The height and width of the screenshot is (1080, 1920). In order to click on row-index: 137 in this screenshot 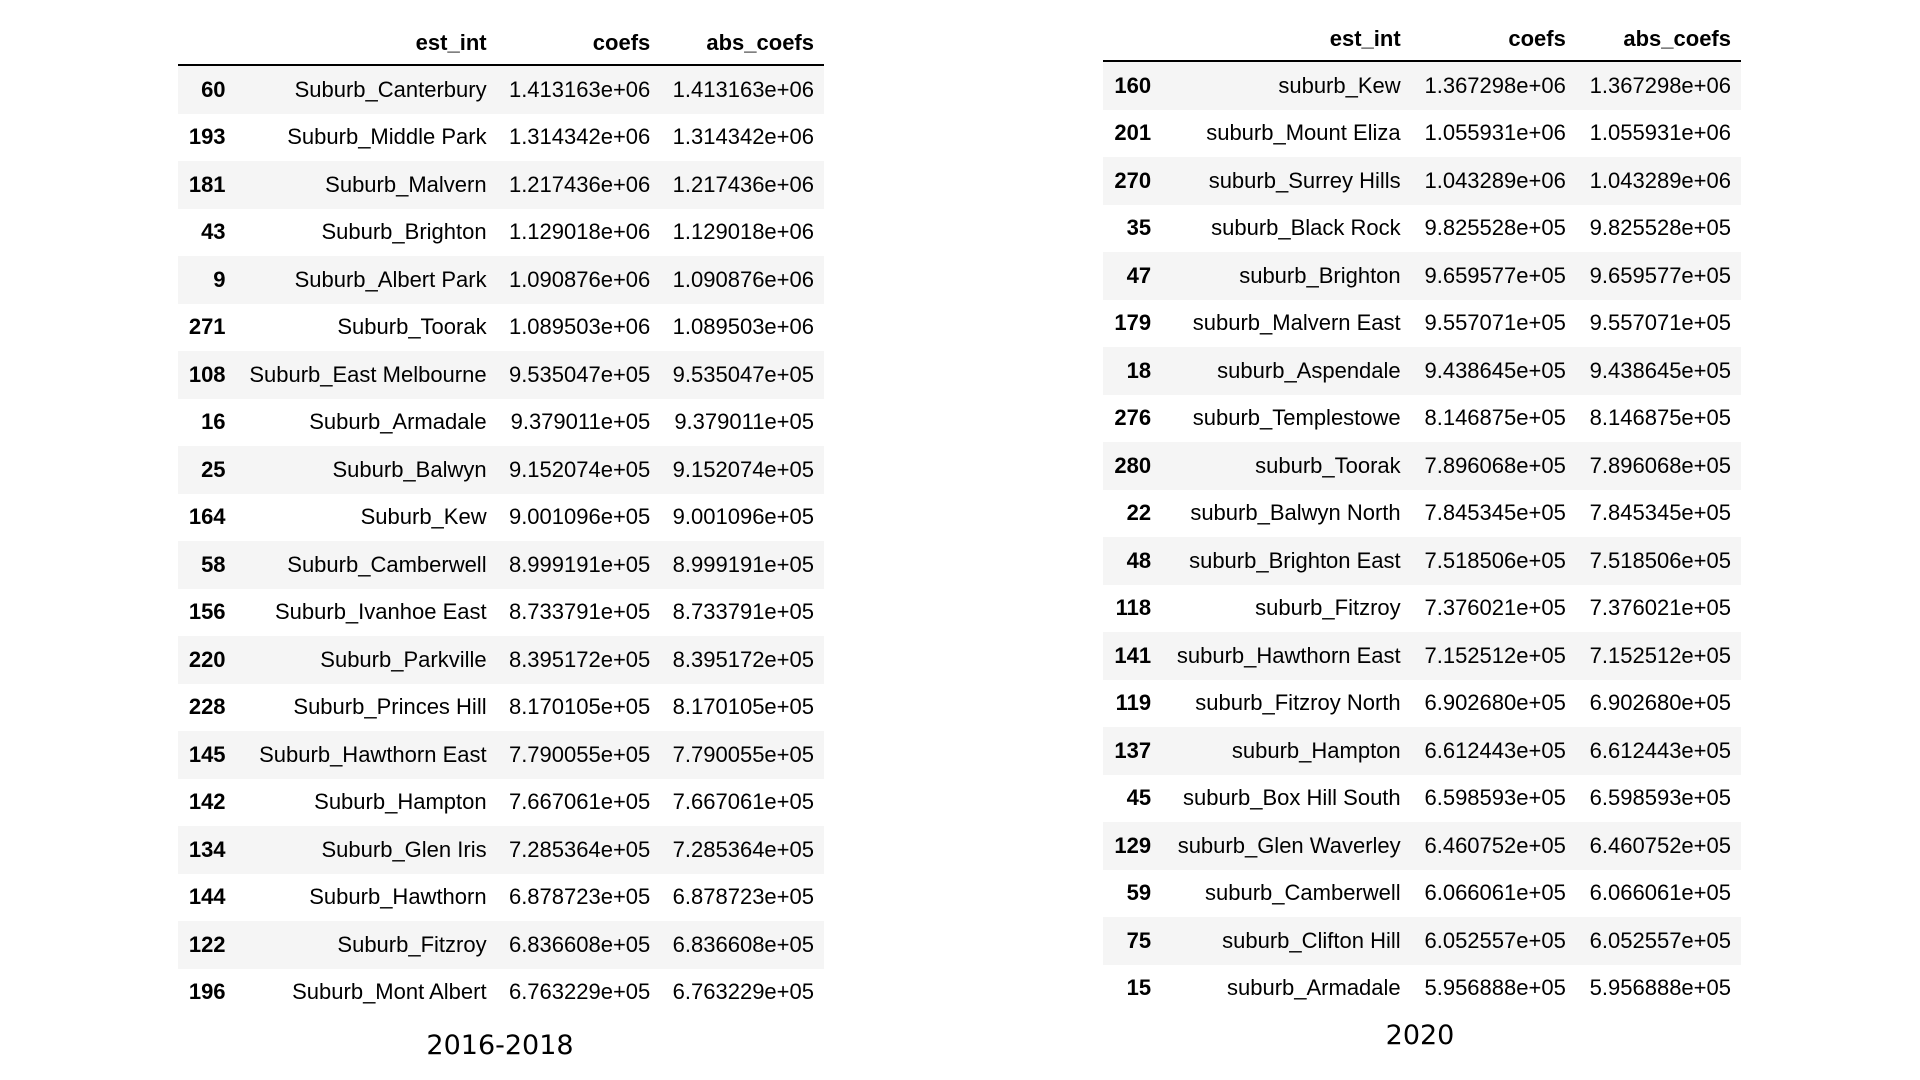, I will do `click(1133, 750)`.